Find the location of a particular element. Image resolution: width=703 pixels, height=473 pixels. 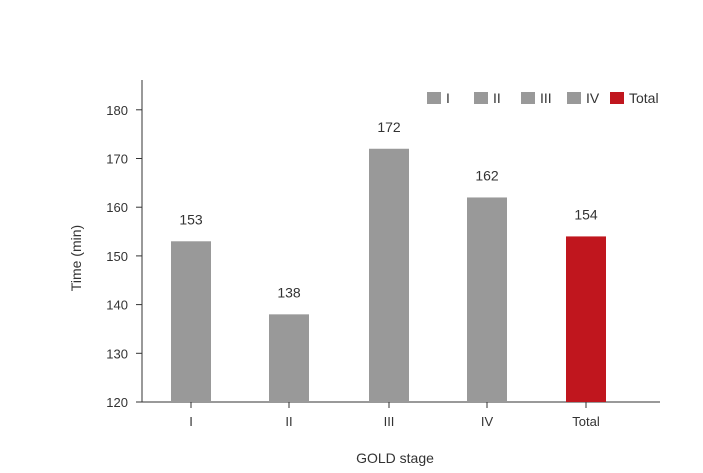

x-tick-label: II is located at coordinates (288, 421).